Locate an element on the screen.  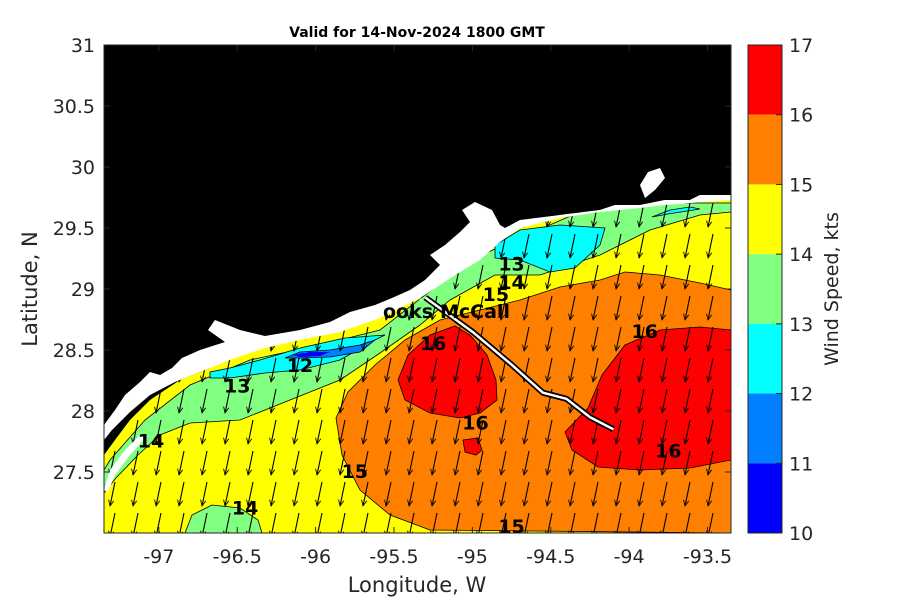
x-tick-label: -95 is located at coordinates (472, 557).